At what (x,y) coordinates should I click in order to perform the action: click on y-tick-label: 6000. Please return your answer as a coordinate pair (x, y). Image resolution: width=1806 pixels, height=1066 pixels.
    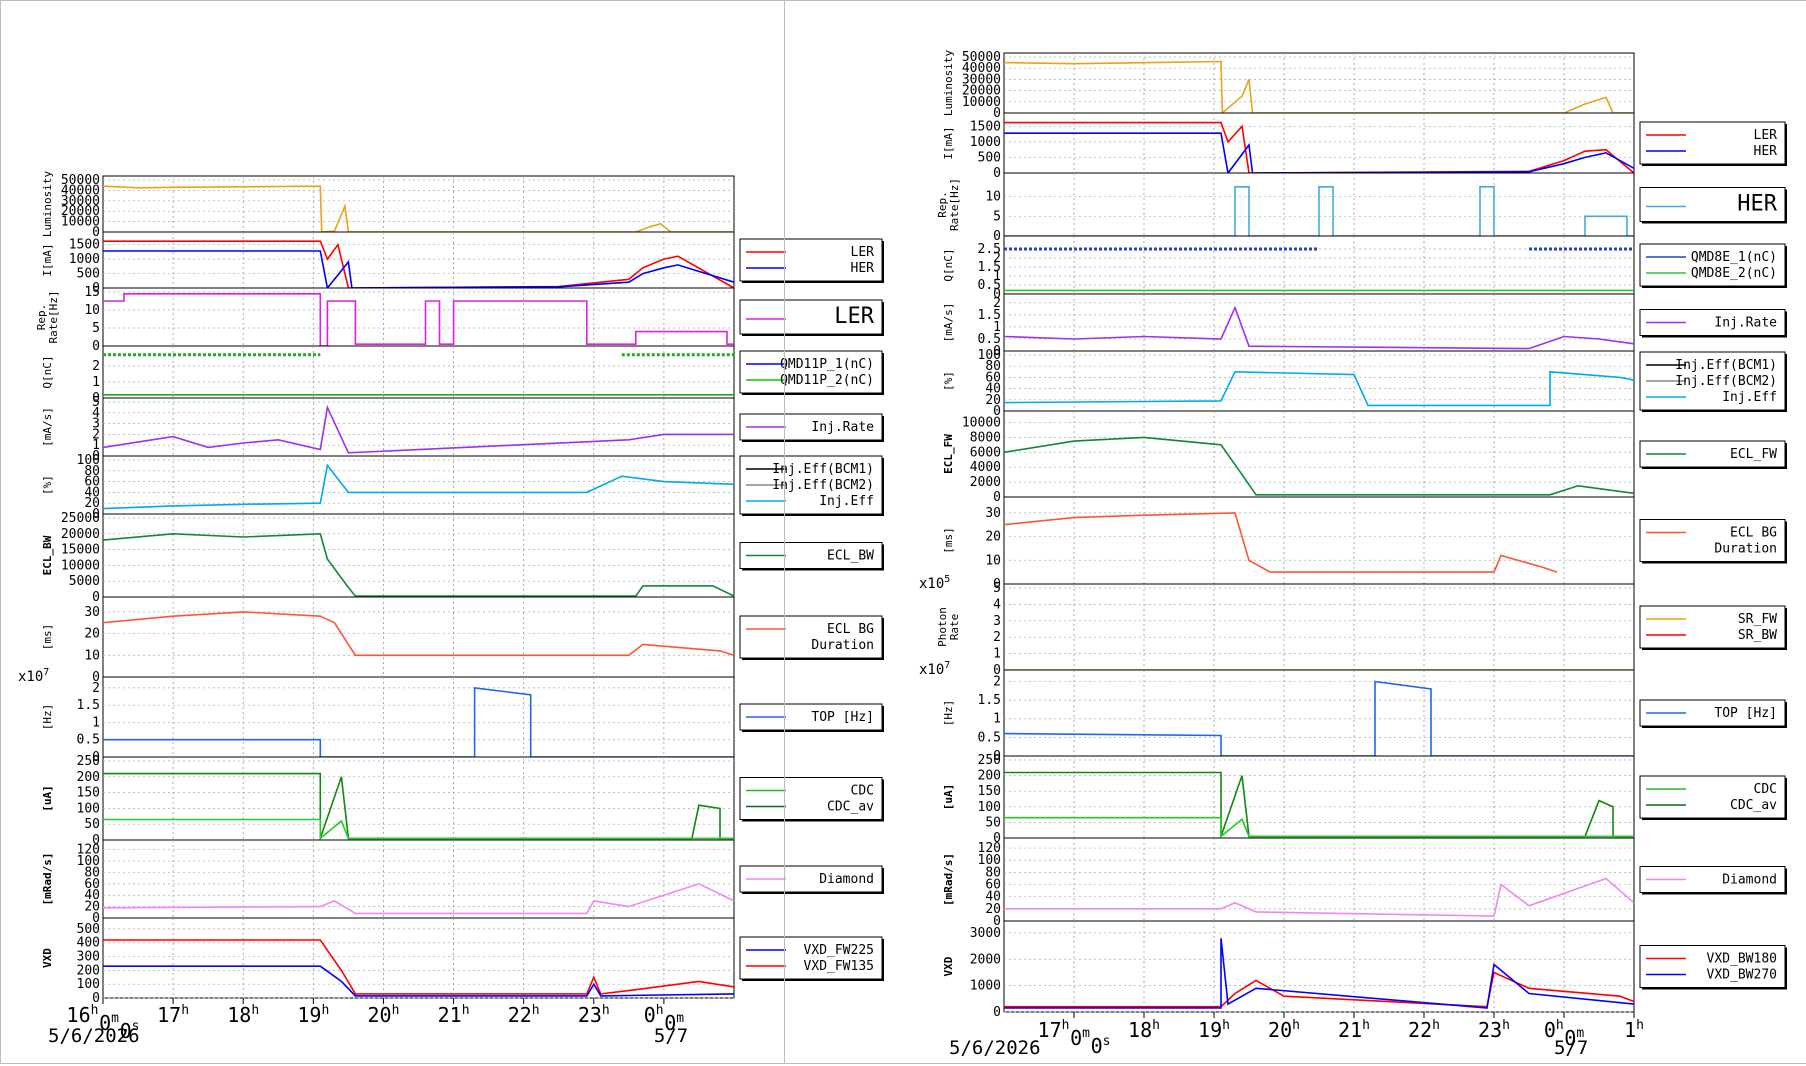
    Looking at the image, I should click on (985, 452).